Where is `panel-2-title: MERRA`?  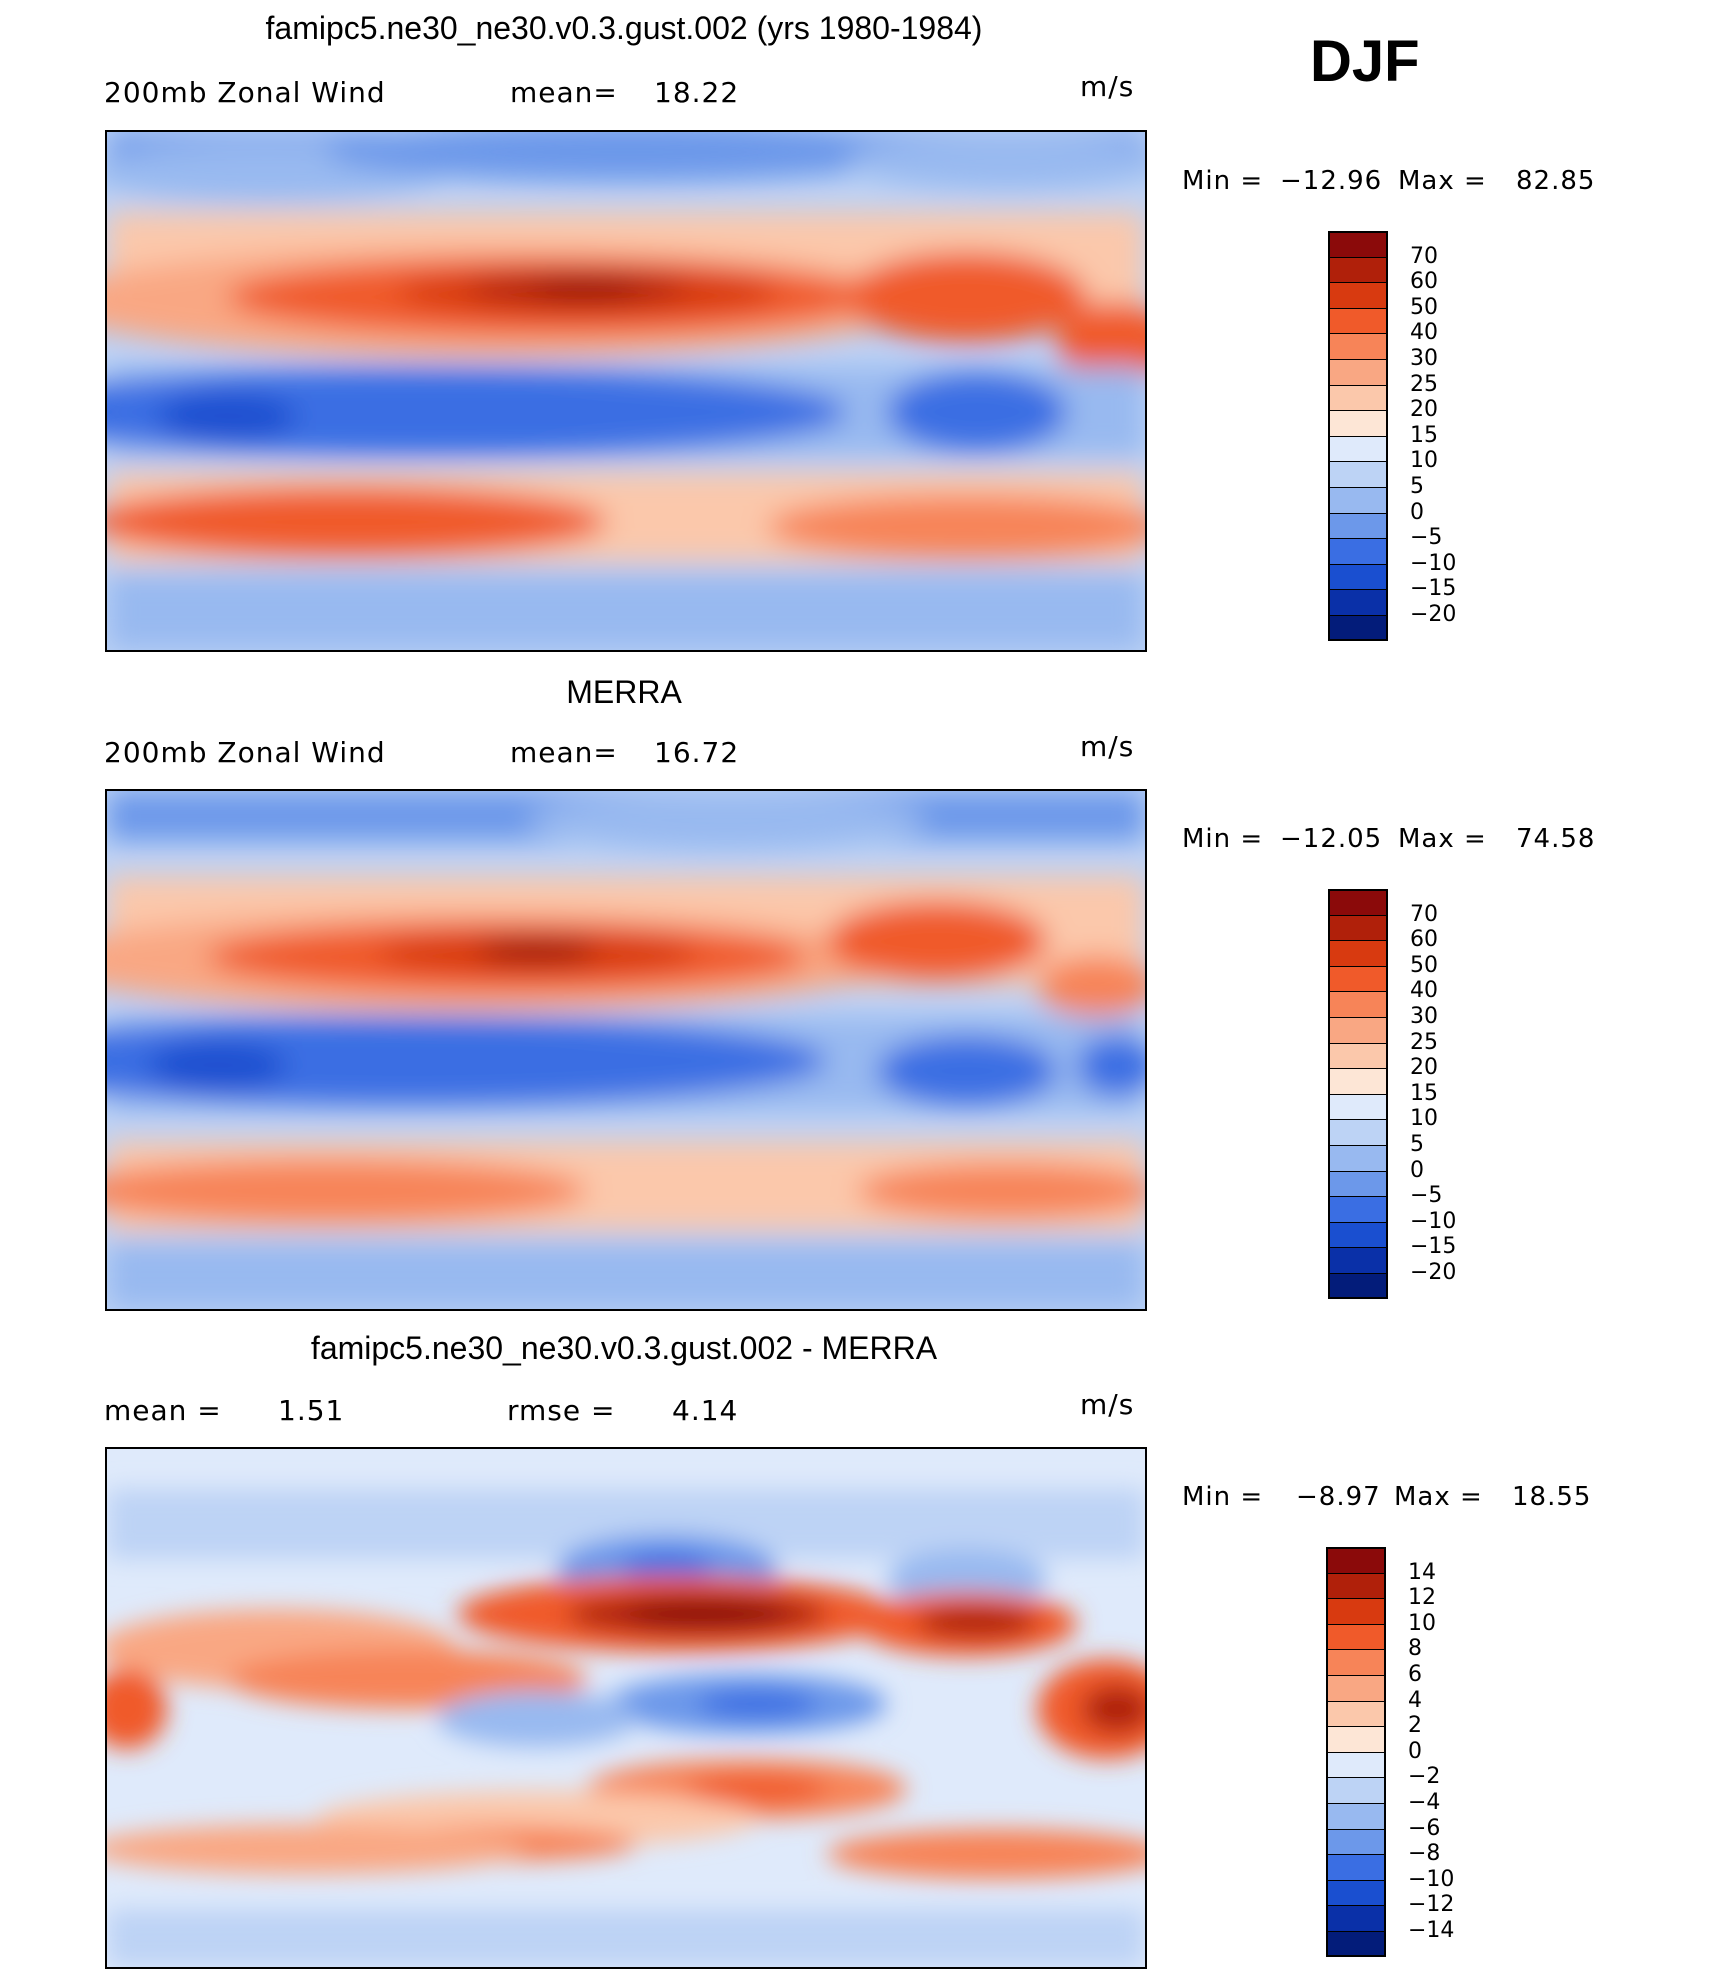
panel-2-title: MERRA is located at coordinates (624, 692).